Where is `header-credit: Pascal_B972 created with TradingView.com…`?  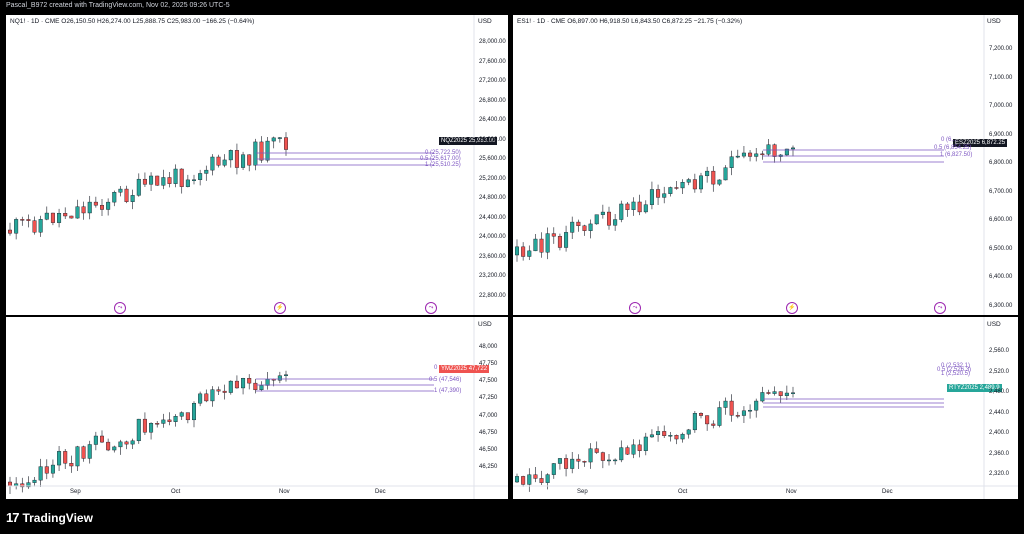
header-credit: Pascal_B972 created with TradingView.com… is located at coordinates (118, 5).